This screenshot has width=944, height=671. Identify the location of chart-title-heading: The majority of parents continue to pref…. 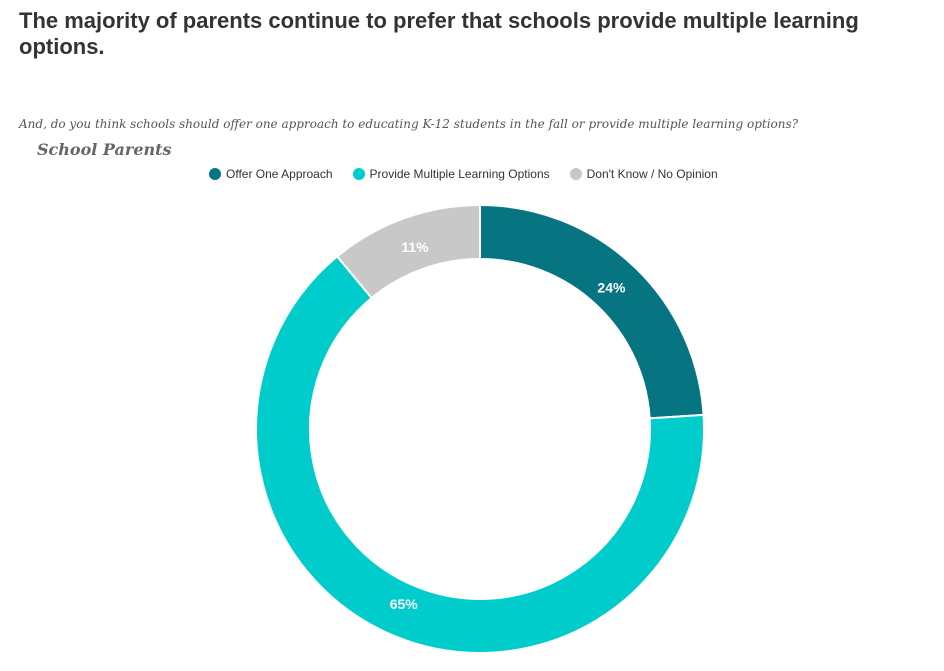
(439, 33).